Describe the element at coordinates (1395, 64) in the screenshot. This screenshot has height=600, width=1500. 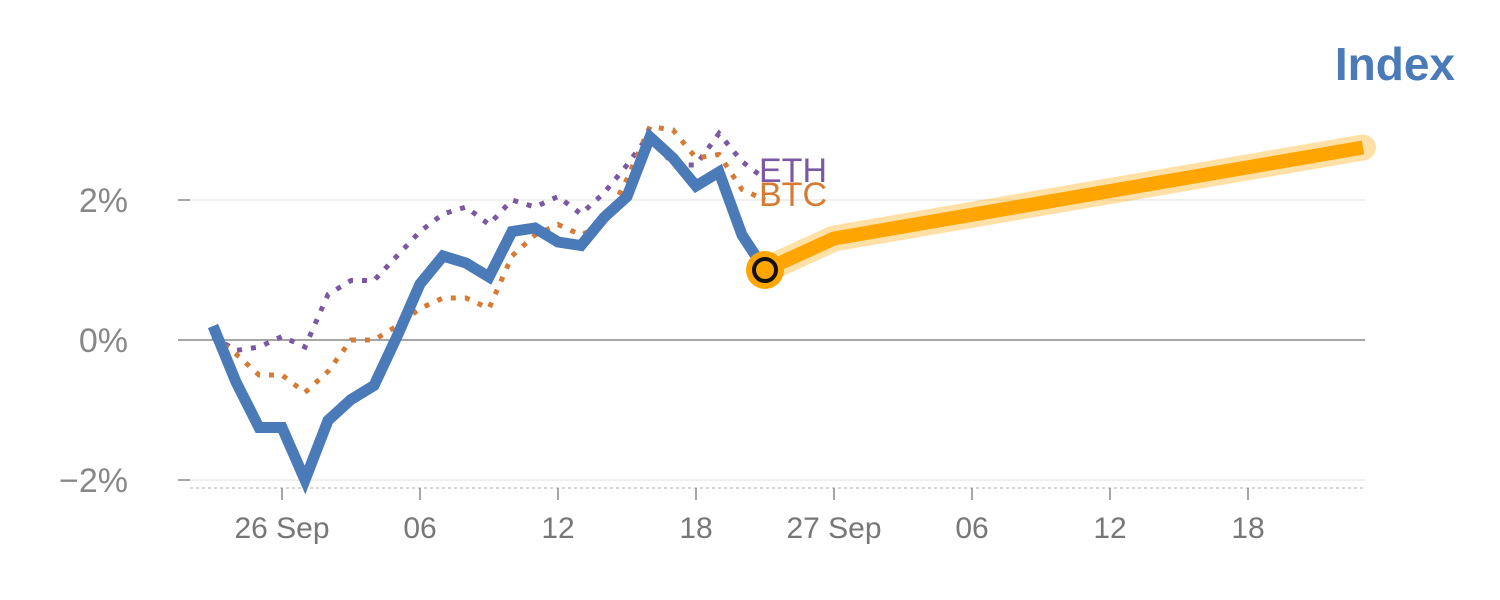
I see `chart-title: Index` at that location.